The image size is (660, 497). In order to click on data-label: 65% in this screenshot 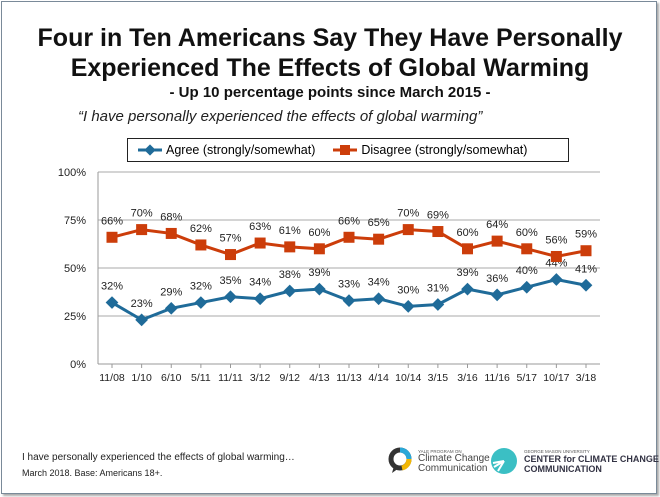, I will do `click(379, 223)`.